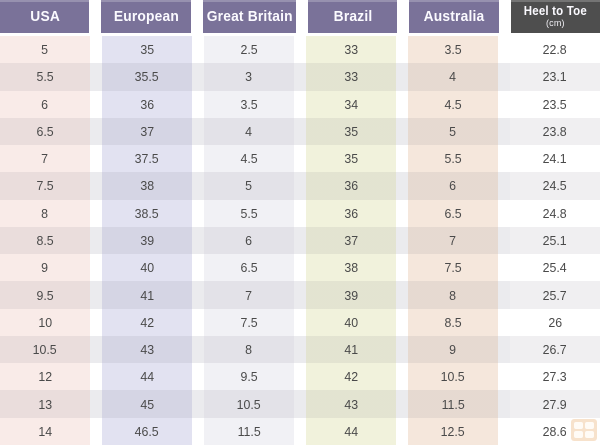  What do you see at coordinates (555, 213) in the screenshot?
I see `cell-heel_to_toe: 24.8` at bounding box center [555, 213].